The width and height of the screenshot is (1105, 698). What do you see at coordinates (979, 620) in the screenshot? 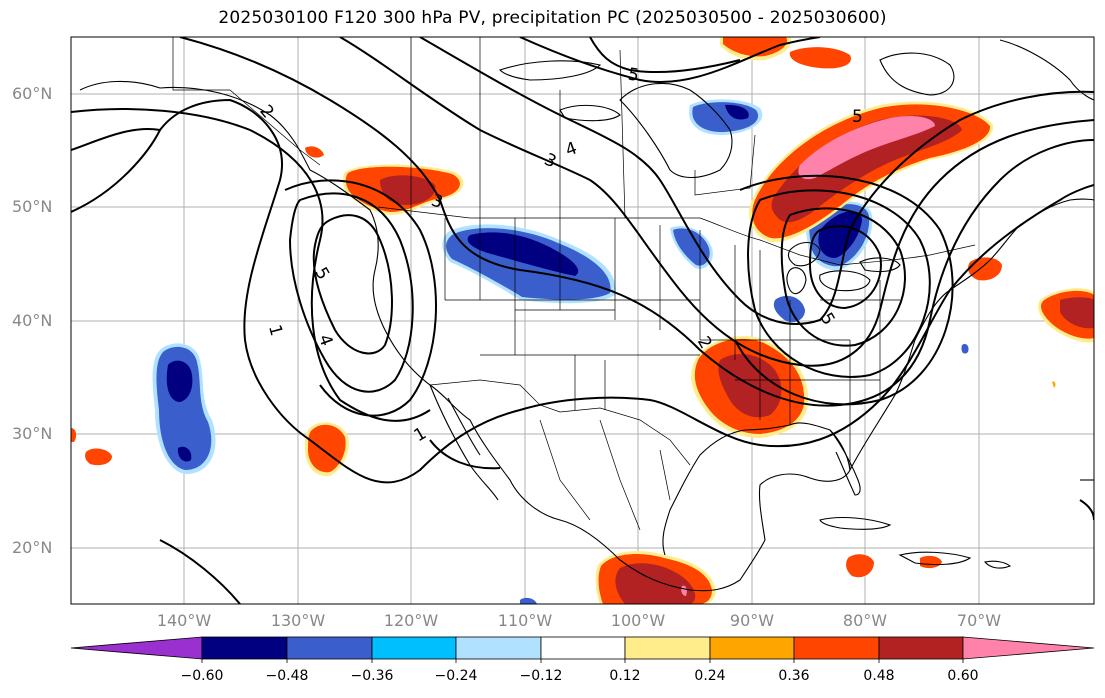
I see `lon-label: 70°W` at bounding box center [979, 620].